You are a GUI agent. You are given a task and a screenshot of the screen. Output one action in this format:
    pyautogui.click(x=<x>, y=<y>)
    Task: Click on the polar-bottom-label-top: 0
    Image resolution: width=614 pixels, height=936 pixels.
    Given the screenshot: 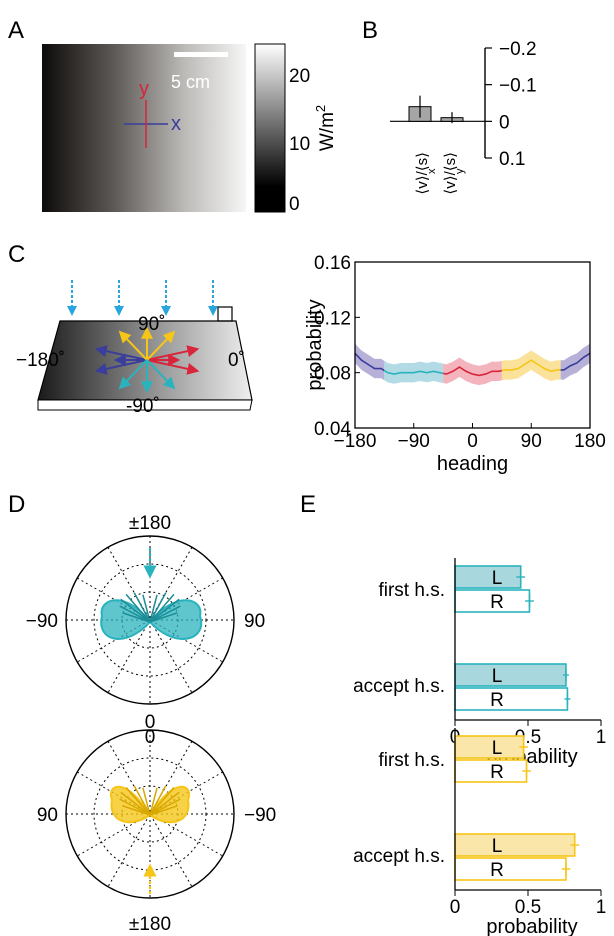 What is the action you would take?
    pyautogui.click(x=150, y=737)
    